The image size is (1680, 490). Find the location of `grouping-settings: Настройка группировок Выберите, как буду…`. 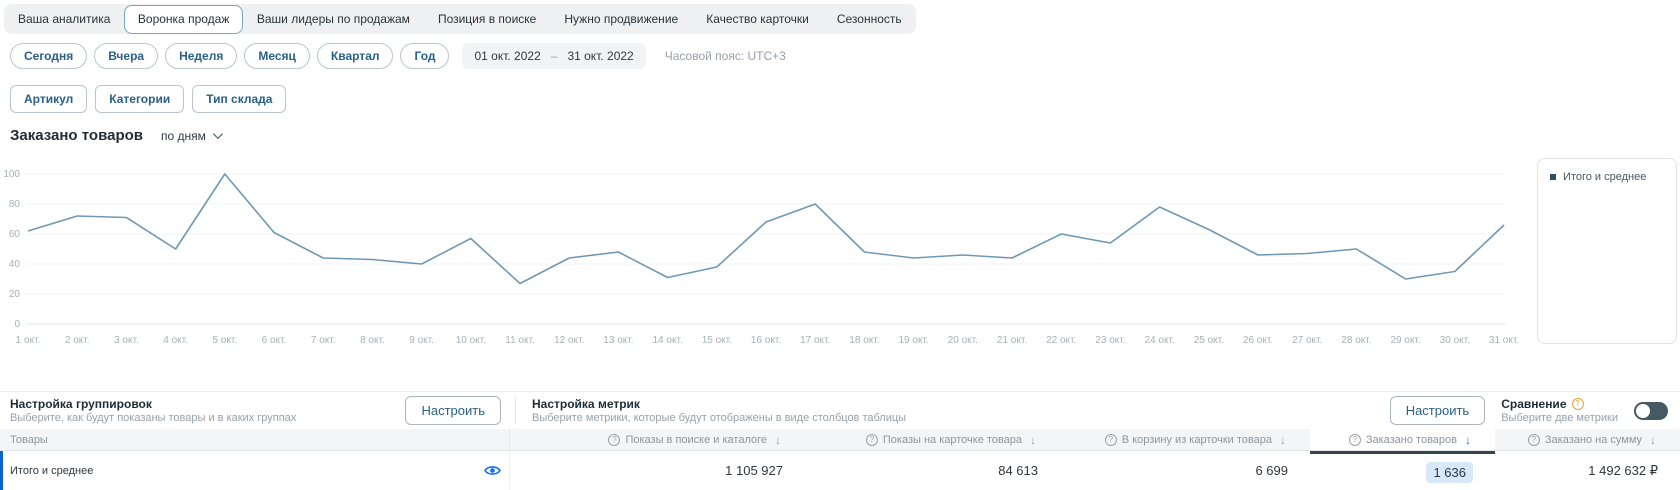

grouping-settings: Настройка группировок Выберите, как буду… is located at coordinates (262, 410).